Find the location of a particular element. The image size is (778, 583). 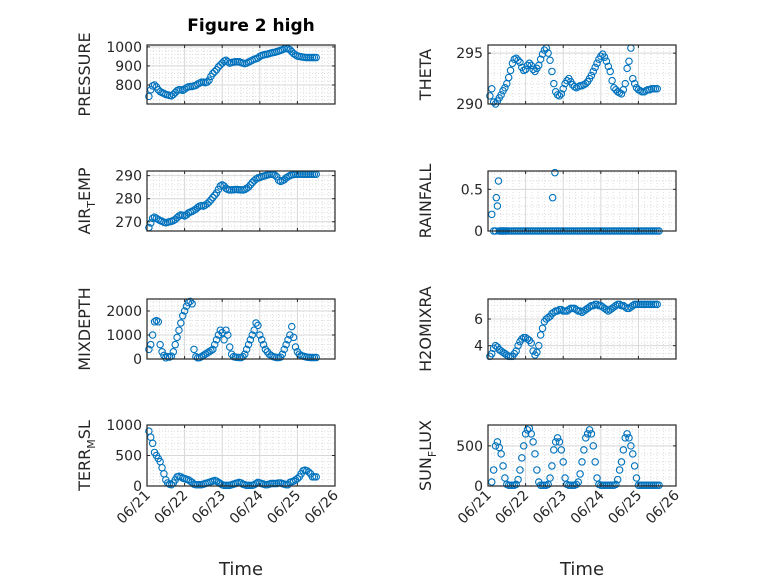

y-axis-label: H2OMIXRA is located at coordinates (425, 329).